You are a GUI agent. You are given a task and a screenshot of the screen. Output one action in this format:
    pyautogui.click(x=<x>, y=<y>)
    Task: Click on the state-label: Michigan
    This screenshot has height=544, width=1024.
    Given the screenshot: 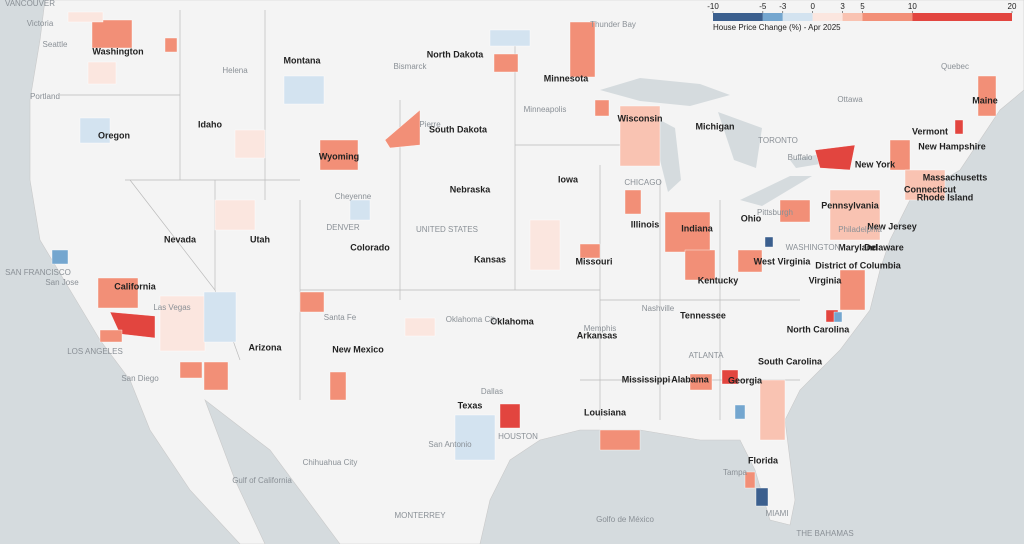 What is the action you would take?
    pyautogui.click(x=714, y=126)
    